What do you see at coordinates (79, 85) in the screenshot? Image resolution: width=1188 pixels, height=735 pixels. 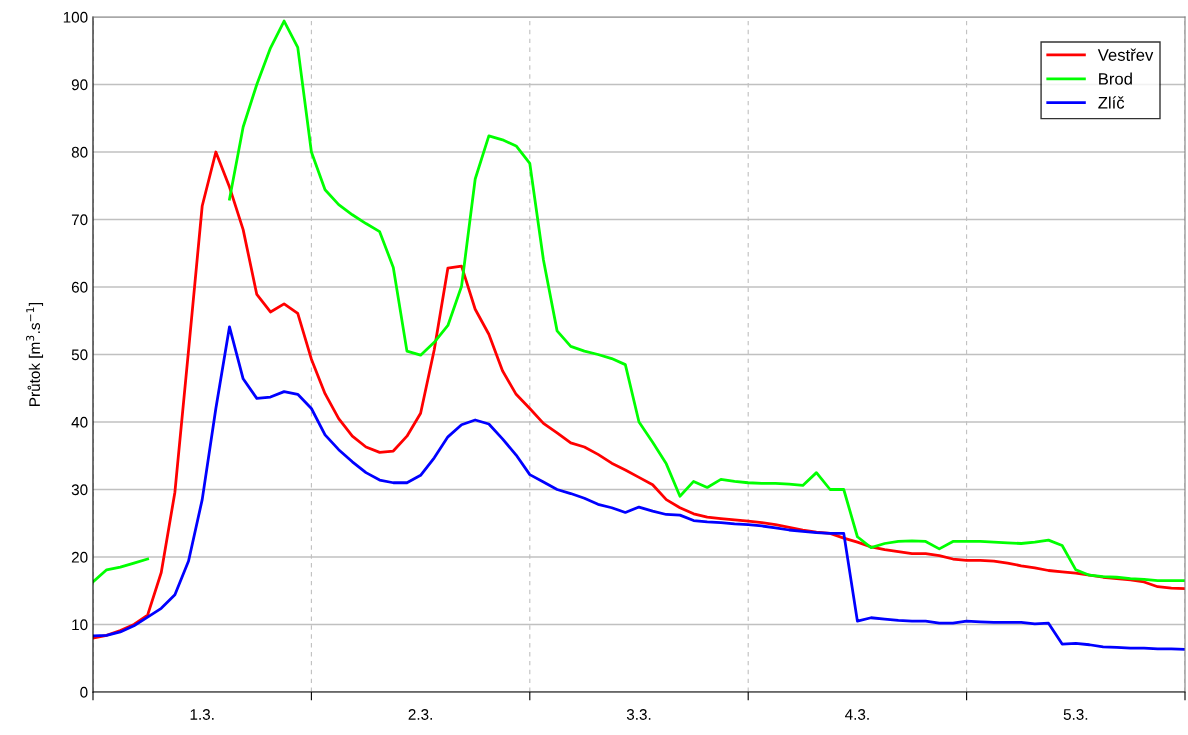 I see `y-tick-label: 90` at bounding box center [79, 85].